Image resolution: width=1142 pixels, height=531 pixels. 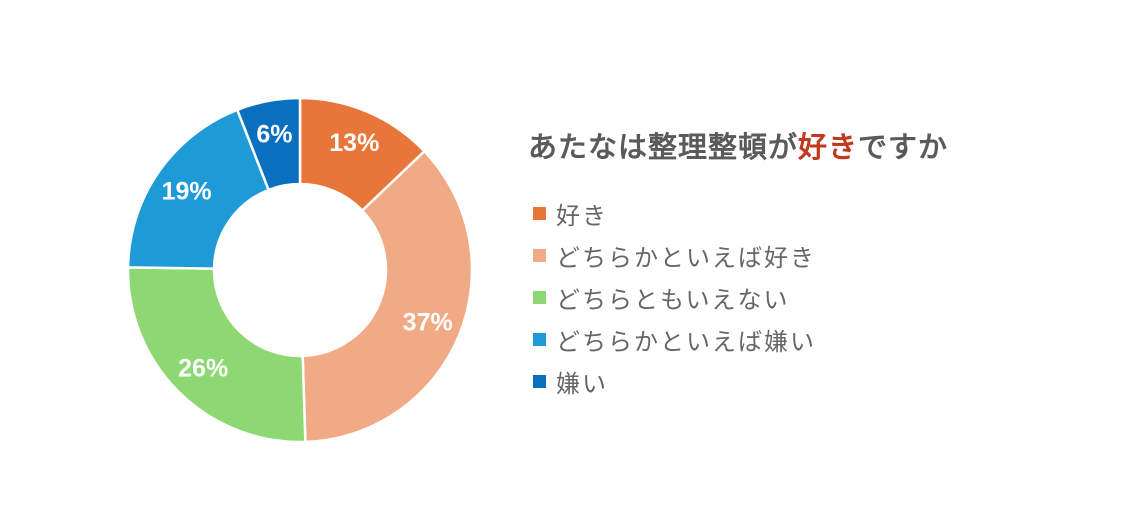 What do you see at coordinates (828, 147) in the screenshot?
I see `chart-title-highlight: 好き` at bounding box center [828, 147].